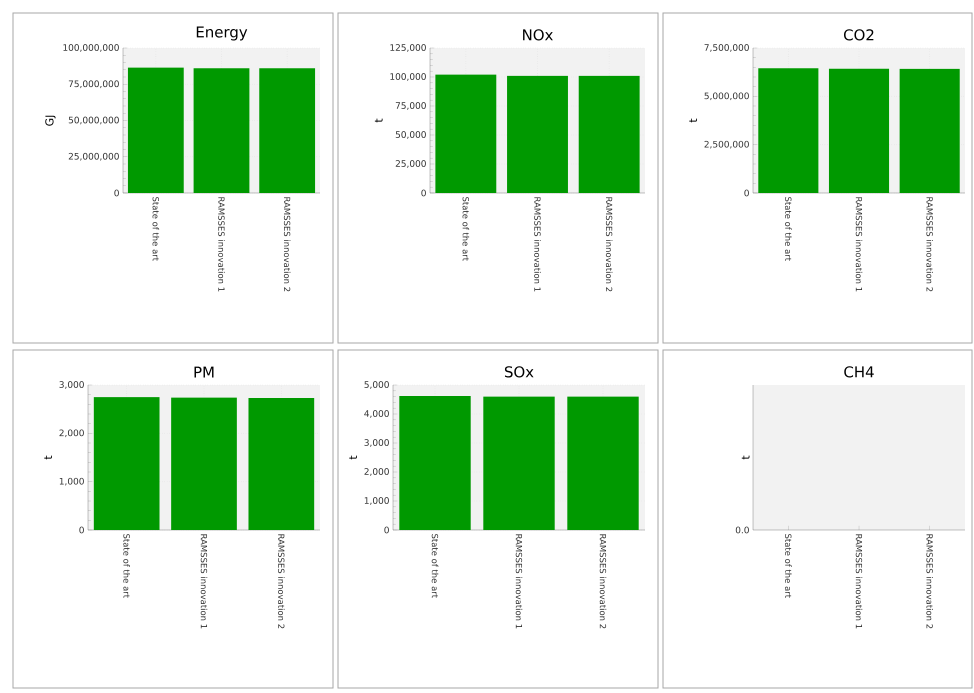 The image size is (974, 693). What do you see at coordinates (726, 48) in the screenshot?
I see `y-tick-label: 7,500,000` at bounding box center [726, 48].